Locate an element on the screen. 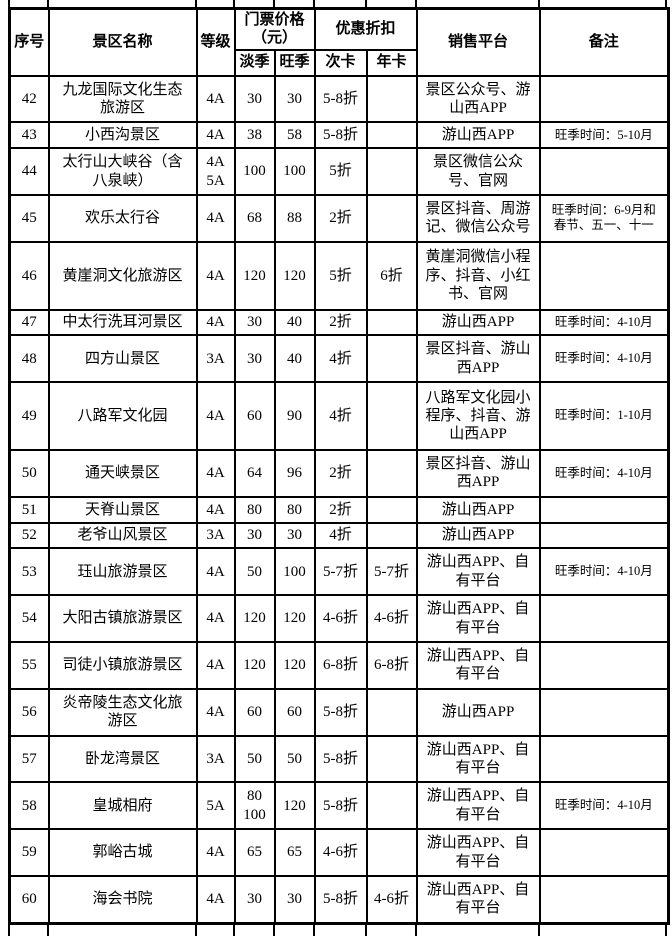 The width and height of the screenshot is (672, 936). cell-year-card-discount: 6折 is located at coordinates (391, 275).